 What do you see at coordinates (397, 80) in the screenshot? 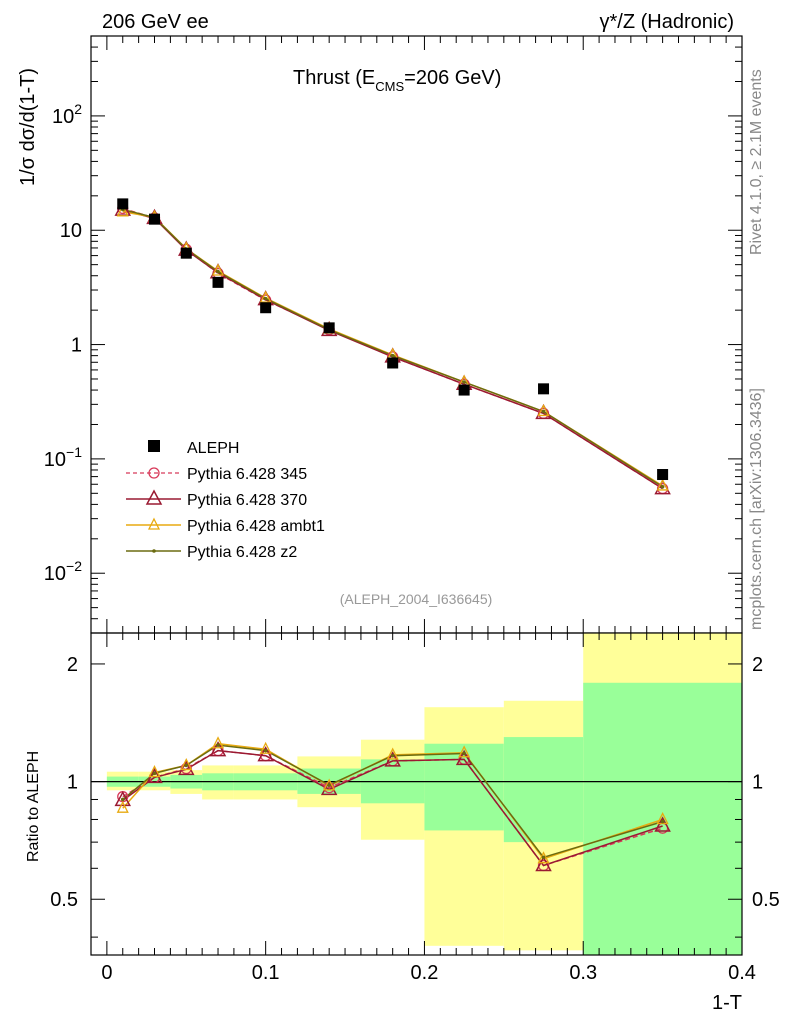
I see `main-title: Thrust (ECMS=206 GeV)` at bounding box center [397, 80].